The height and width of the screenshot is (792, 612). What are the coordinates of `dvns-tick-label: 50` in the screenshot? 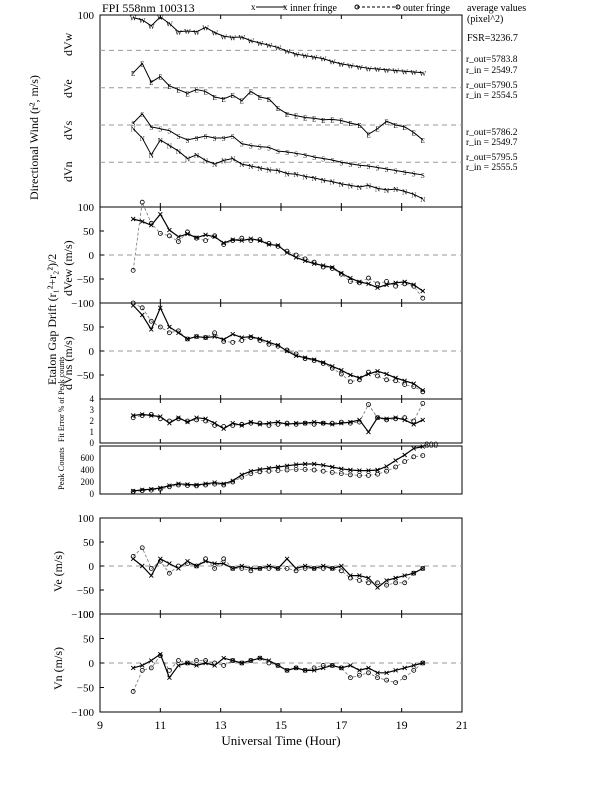 It's located at (89, 328).